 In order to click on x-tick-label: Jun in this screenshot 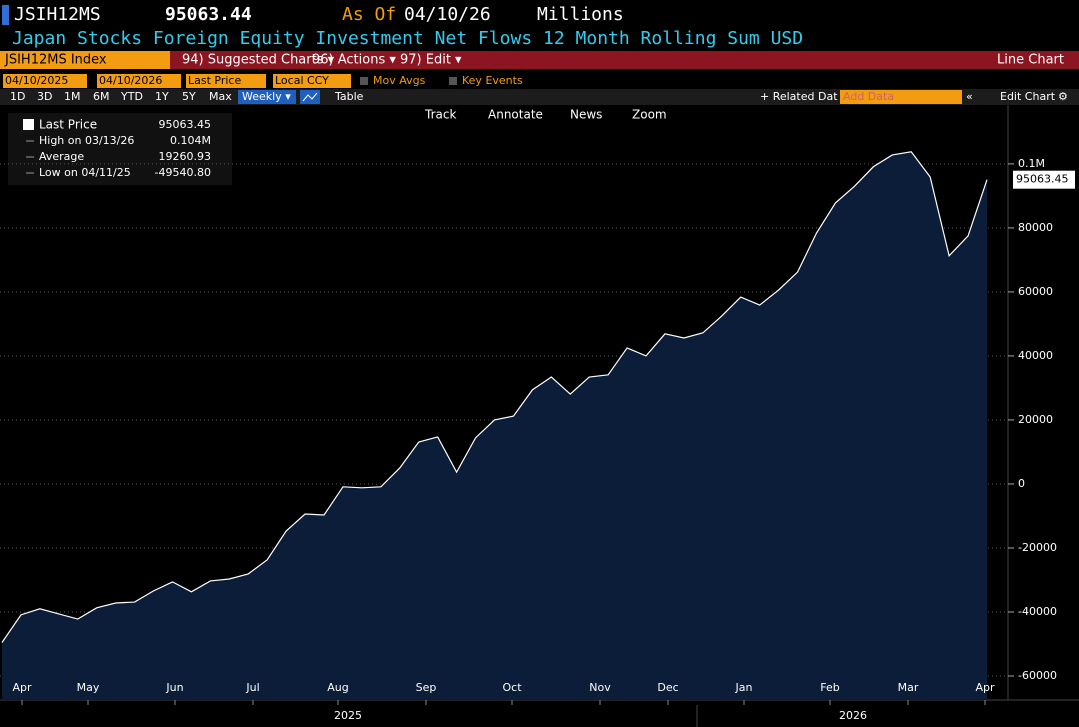, I will do `click(174, 687)`.